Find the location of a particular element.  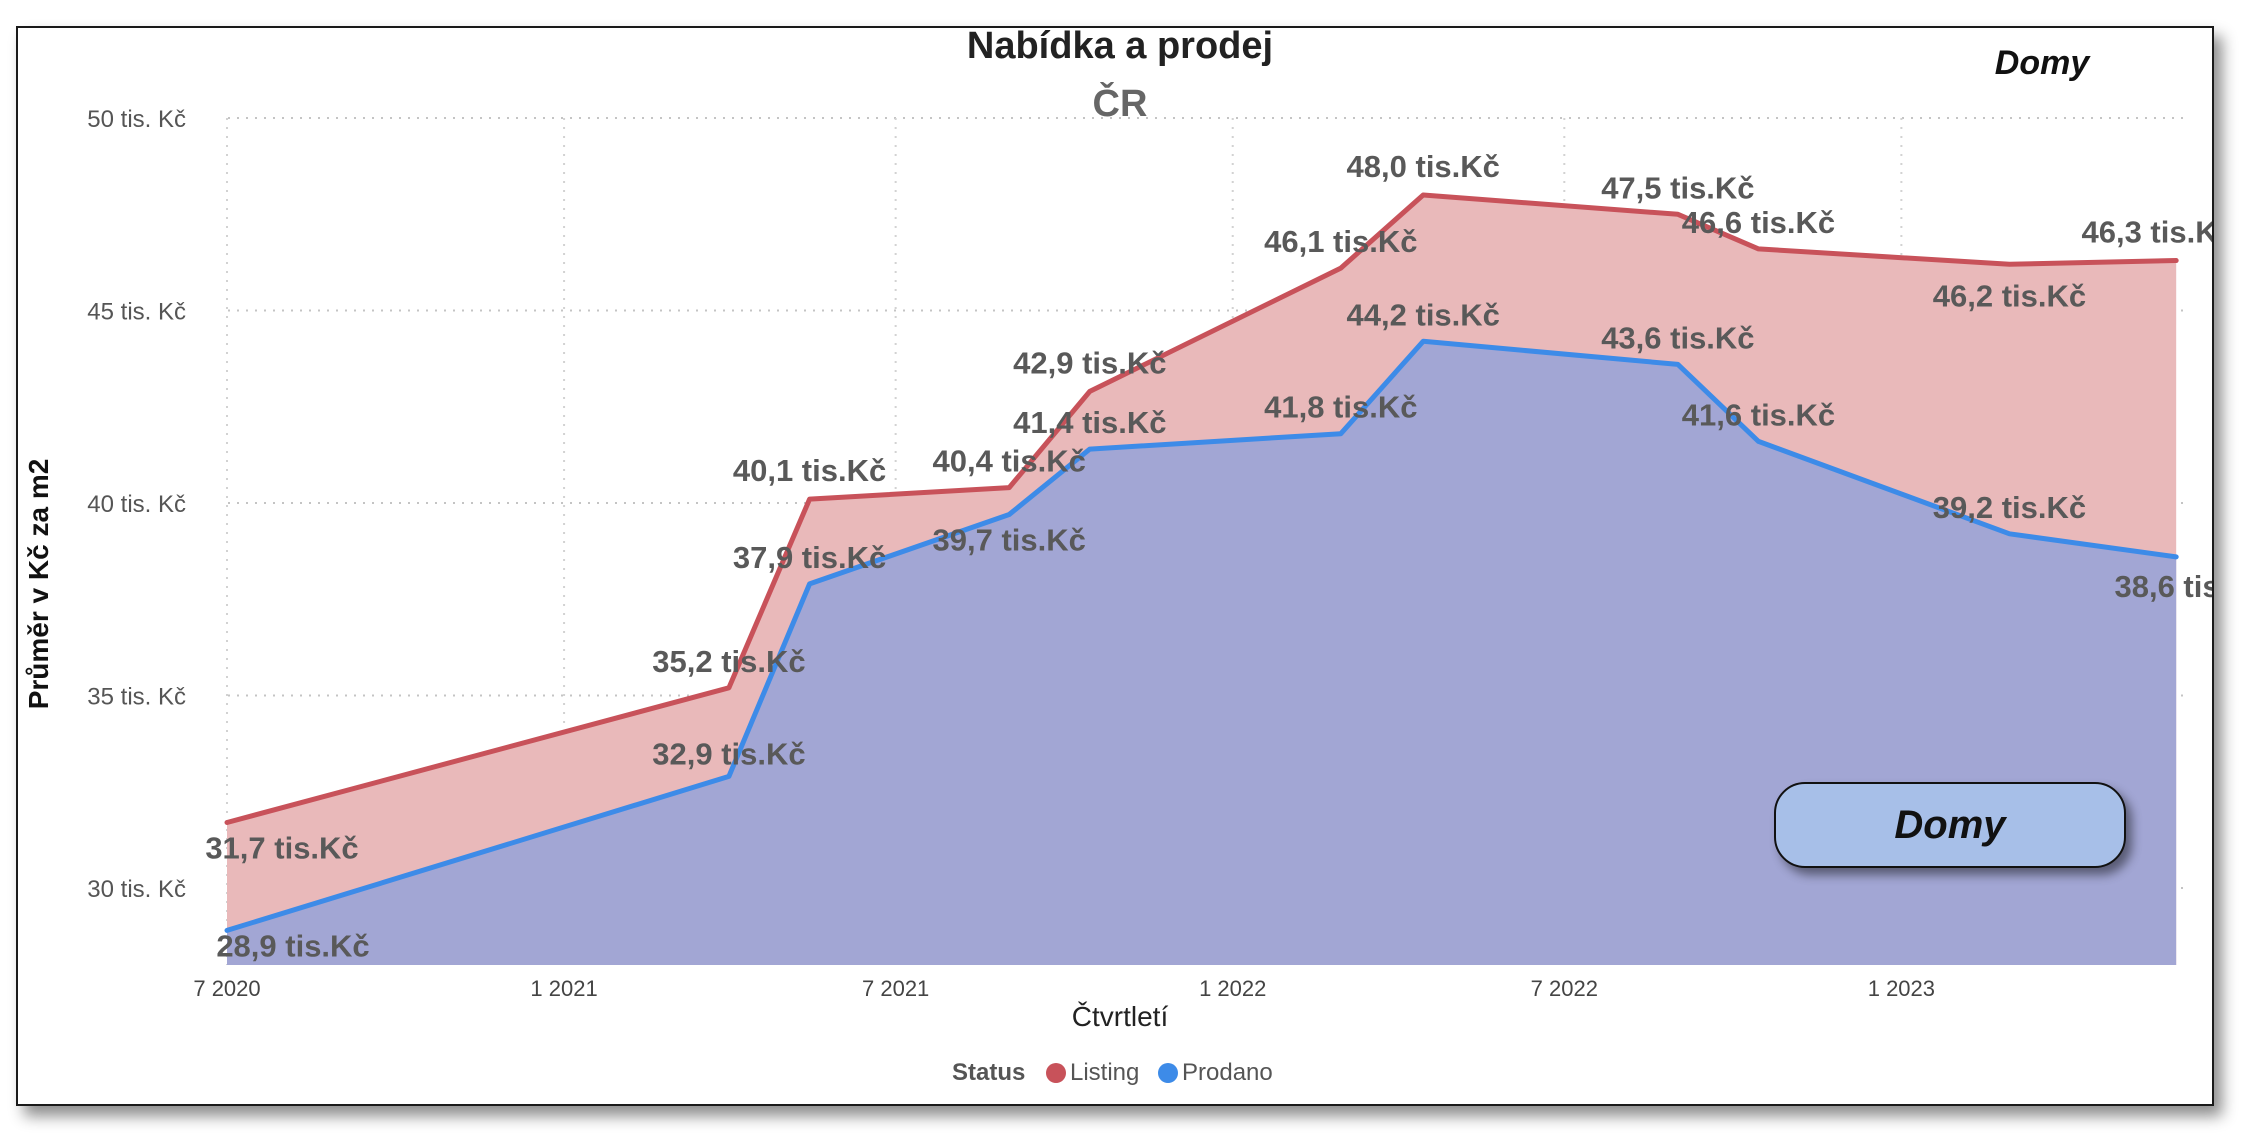

data-label-prodano-5: 41,8 tis.Kč is located at coordinates (1340, 407).